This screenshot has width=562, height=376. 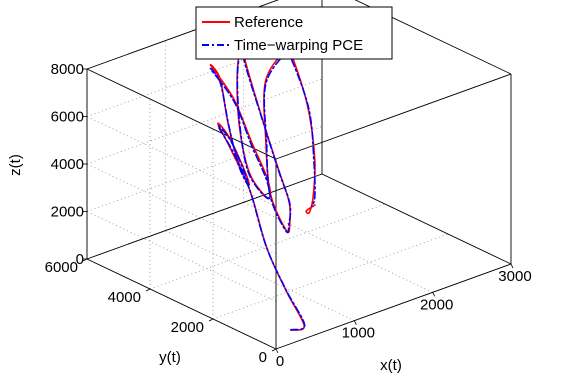 I want to click on z-tick-label: 2000, so click(x=67, y=212).